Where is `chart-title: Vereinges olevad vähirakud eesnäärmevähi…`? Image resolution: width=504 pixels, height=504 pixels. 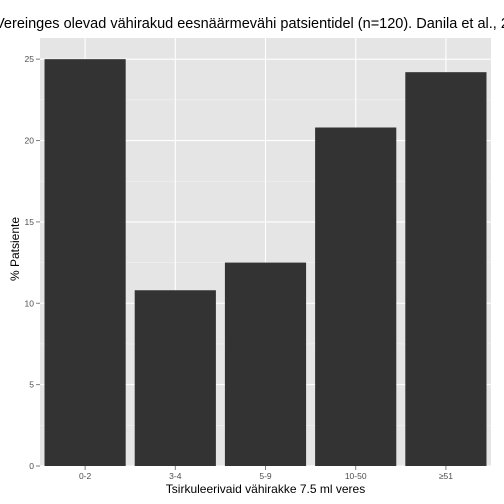
chart-title: Vereinges olevad vähirakud eesnäärmevähi… is located at coordinates (252, 24).